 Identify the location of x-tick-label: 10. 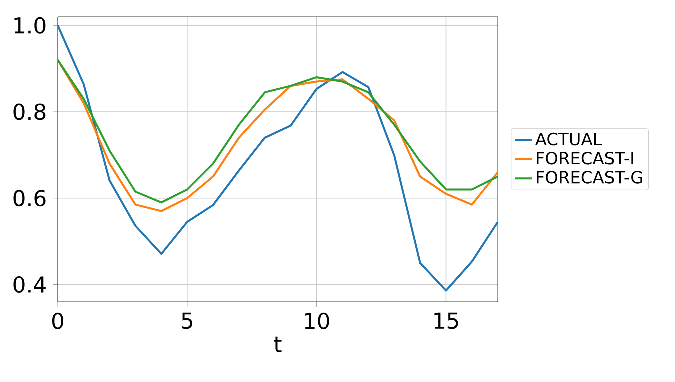
(317, 321).